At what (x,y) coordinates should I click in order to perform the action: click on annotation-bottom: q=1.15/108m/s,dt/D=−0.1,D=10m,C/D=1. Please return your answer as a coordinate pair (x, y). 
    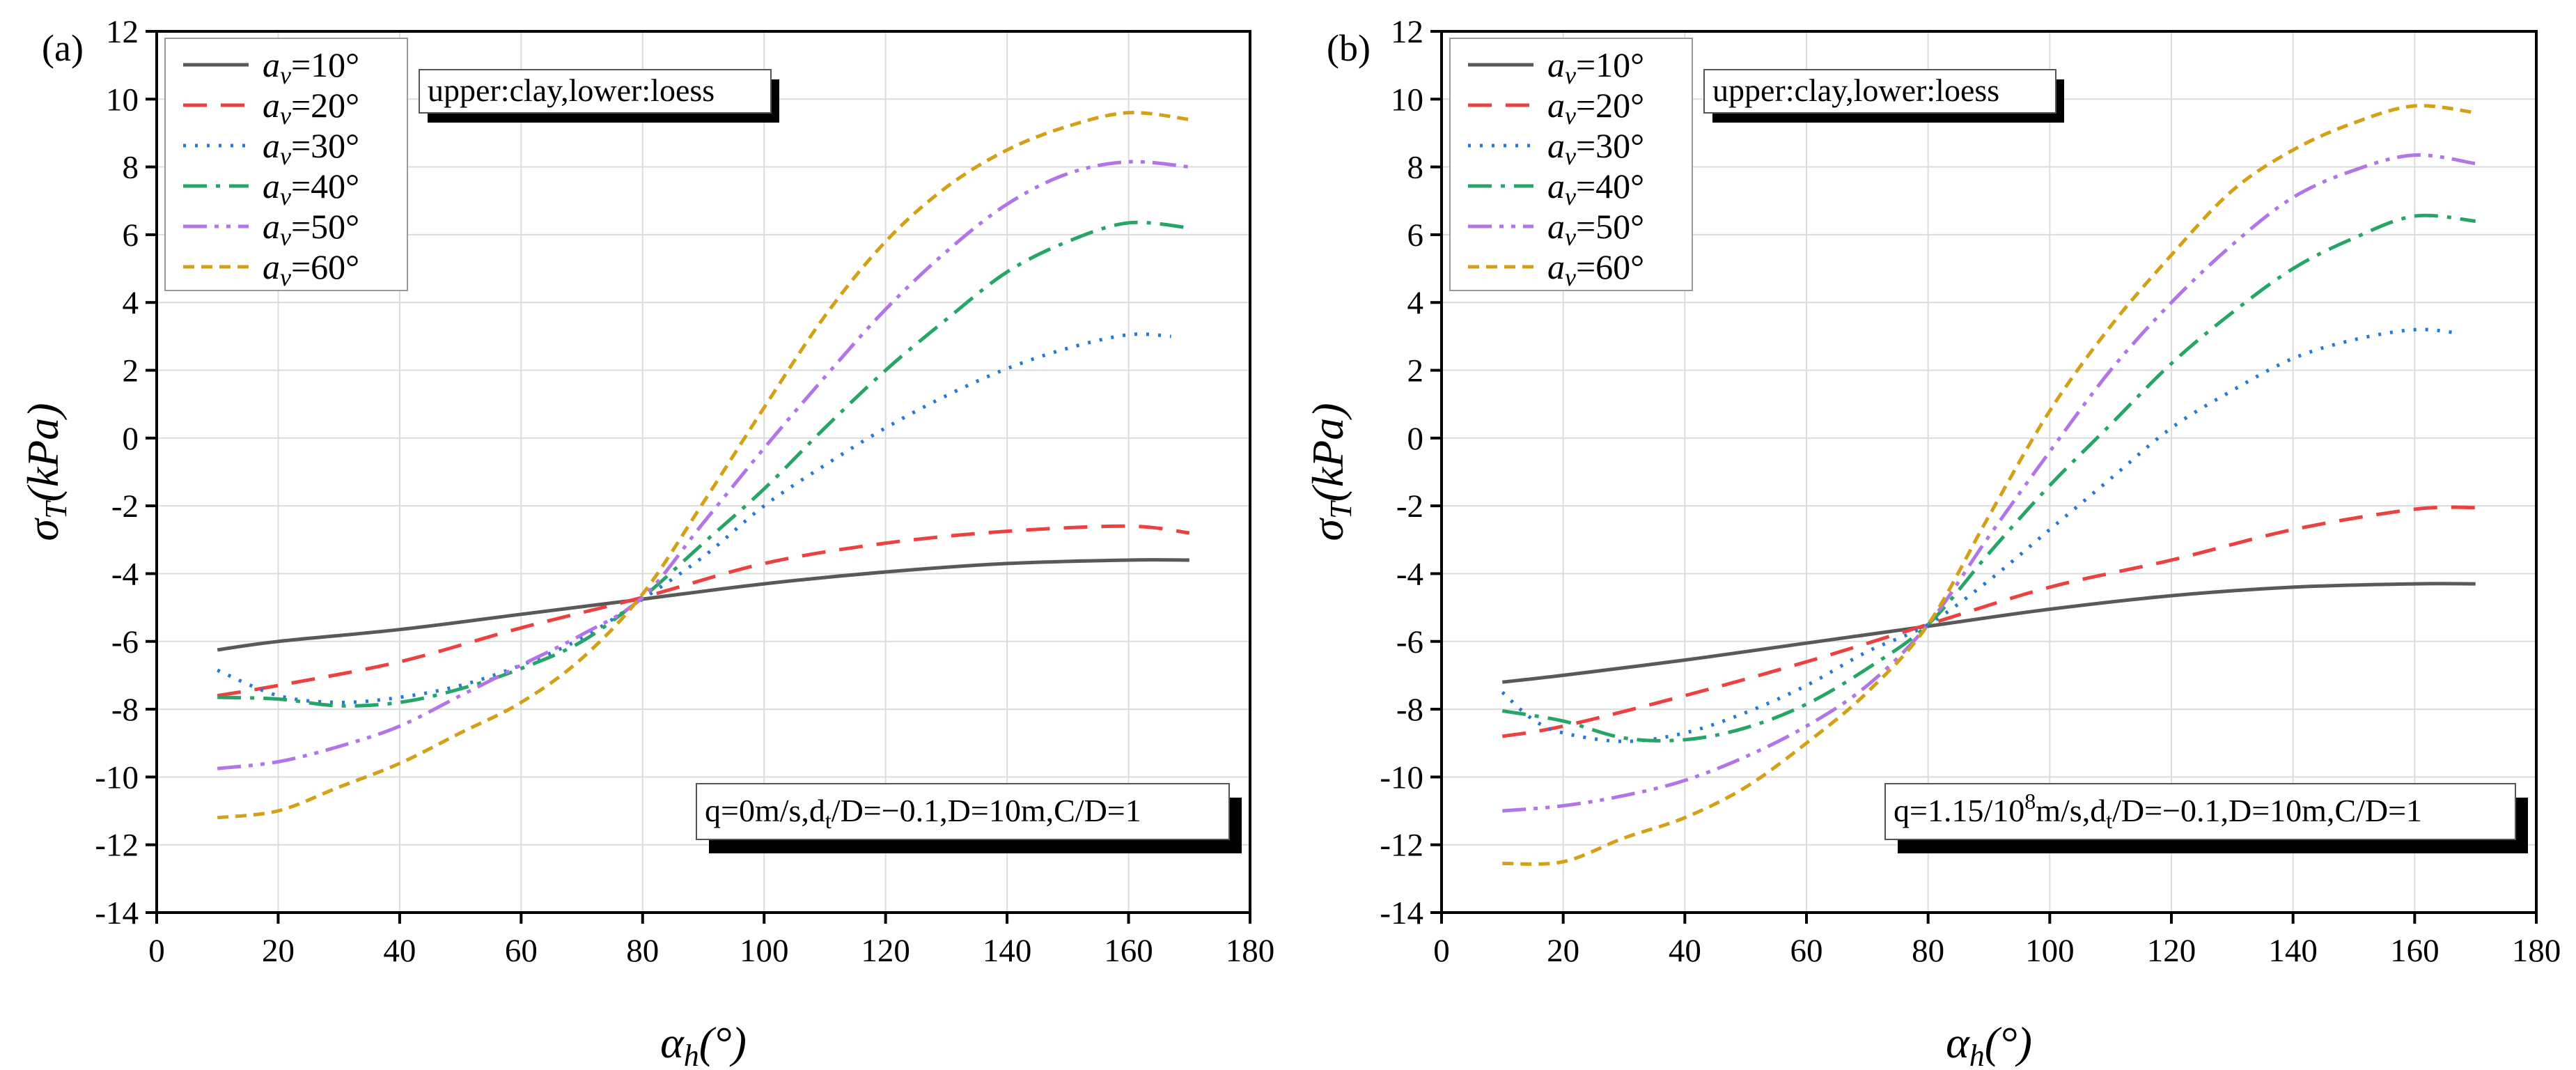
    Looking at the image, I should click on (2206, 818).